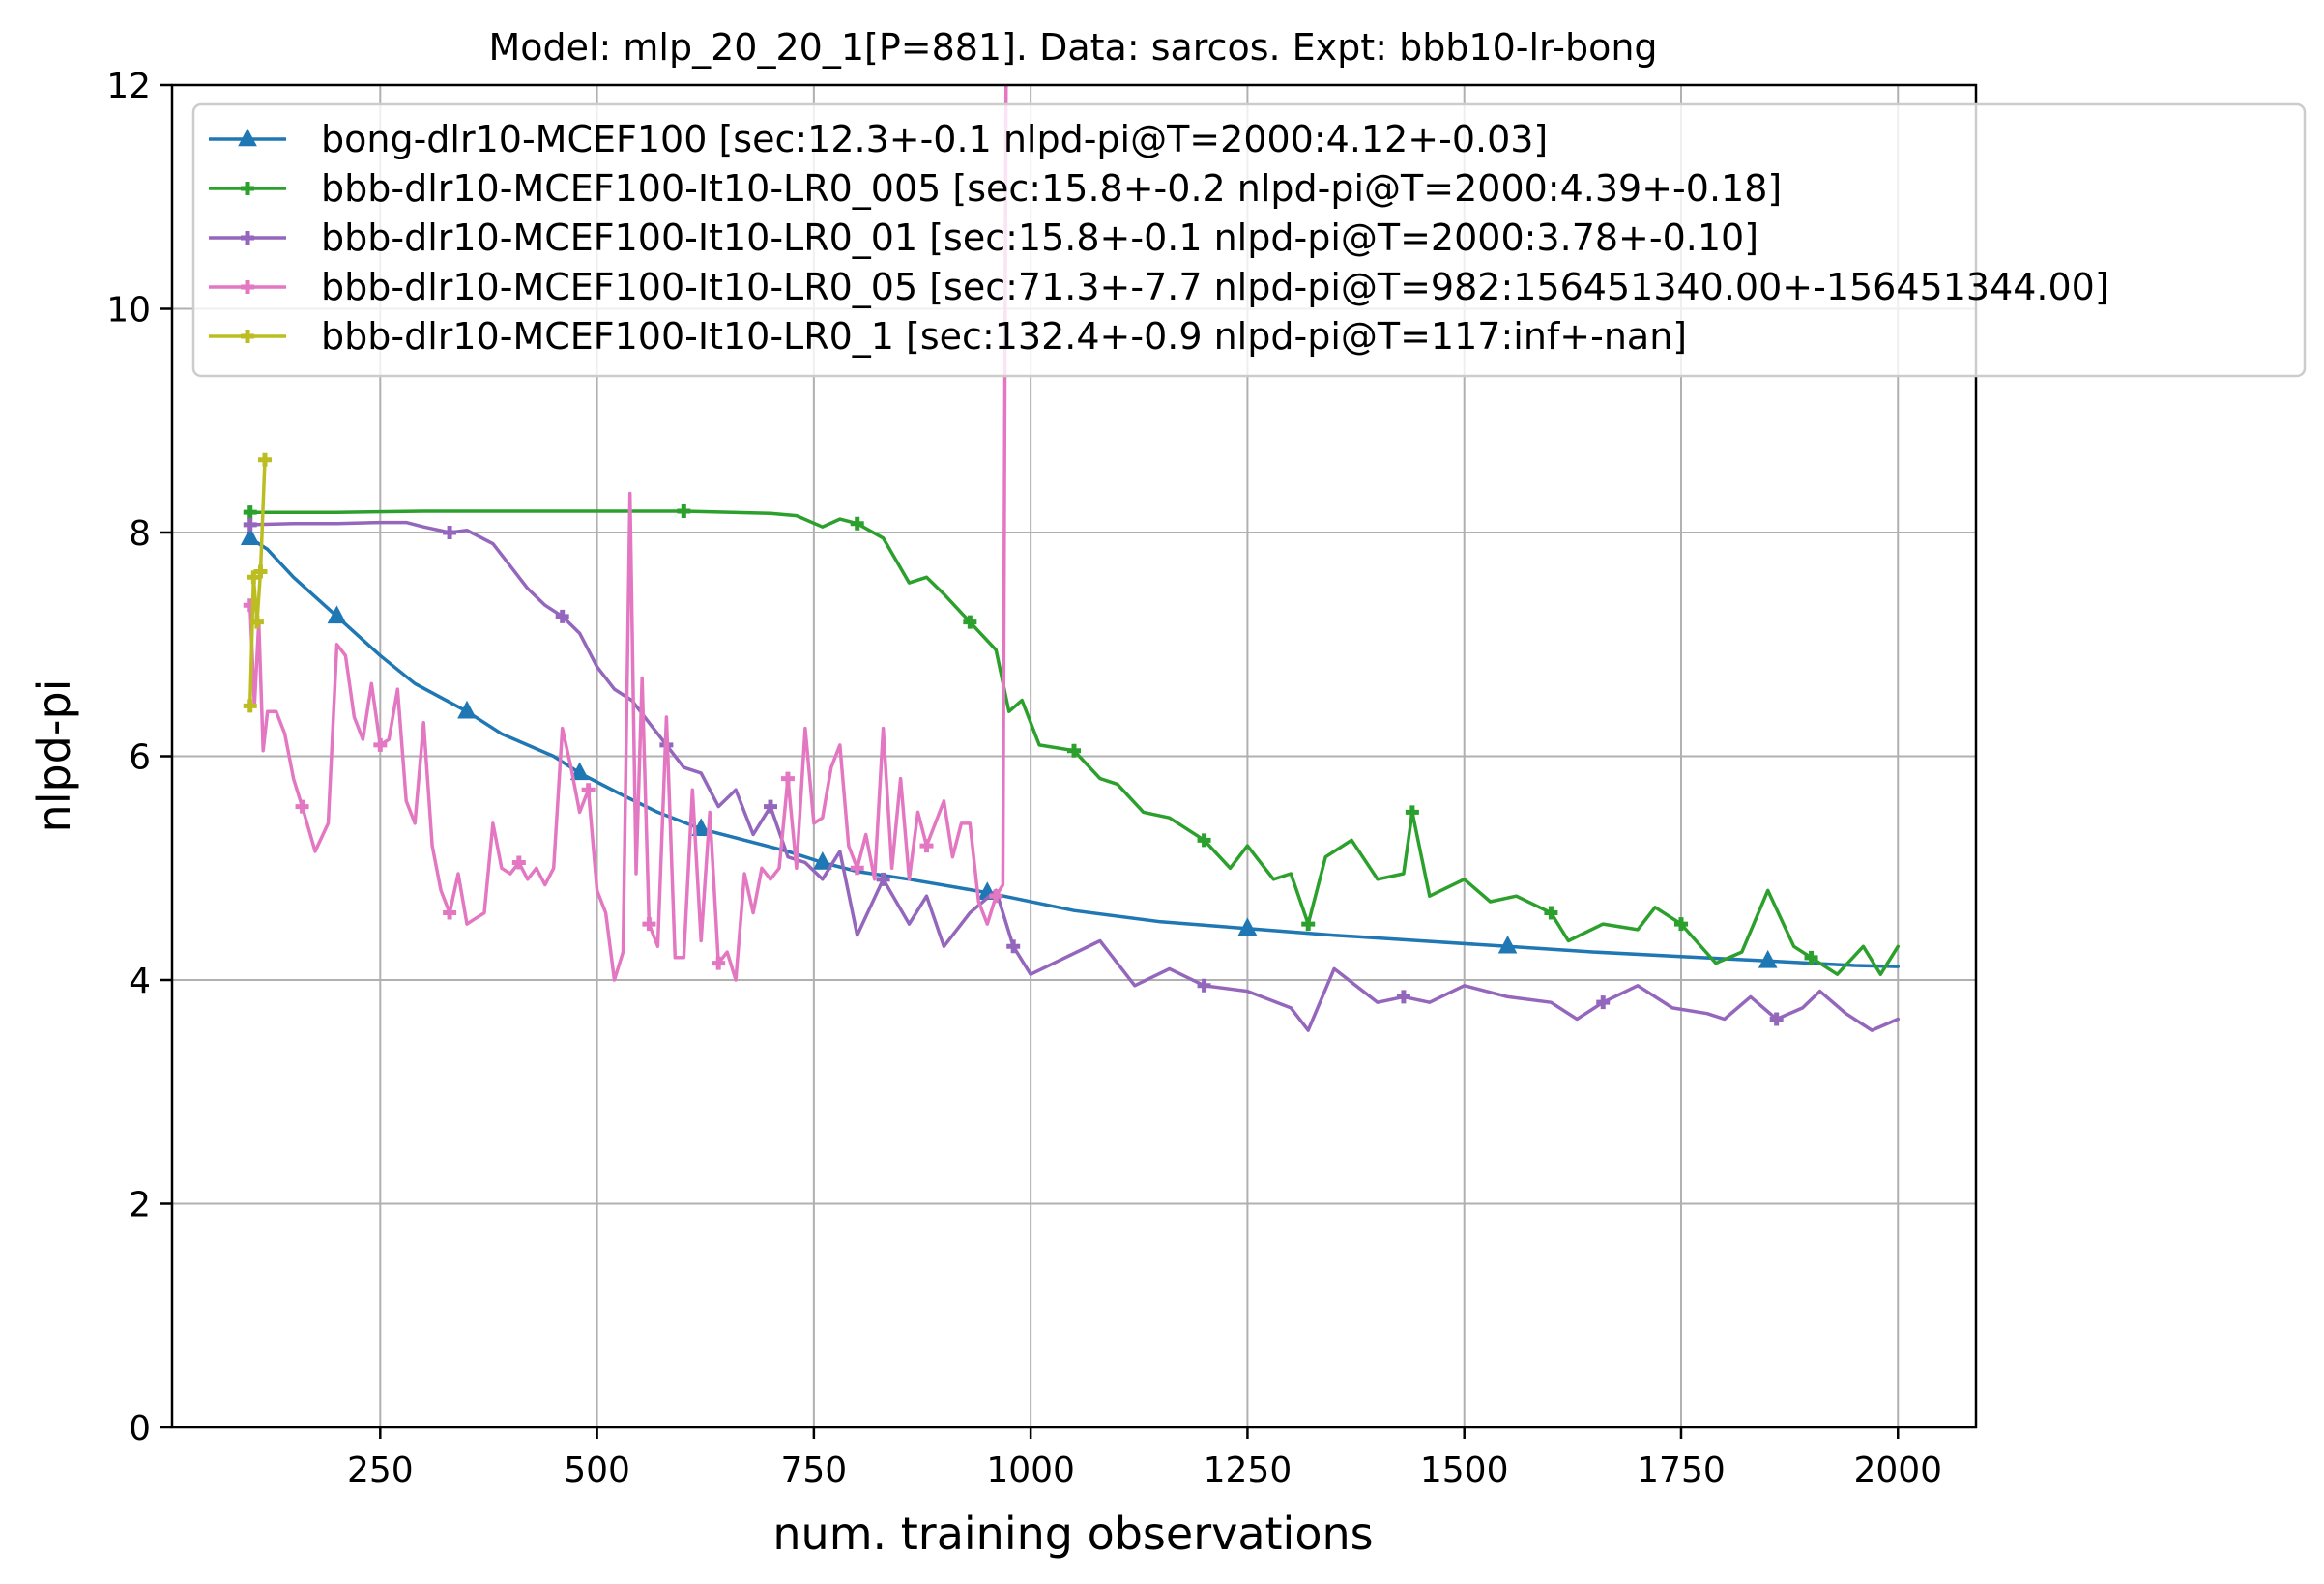  What do you see at coordinates (814, 1471) in the screenshot?
I see `x-tick-label: 750` at bounding box center [814, 1471].